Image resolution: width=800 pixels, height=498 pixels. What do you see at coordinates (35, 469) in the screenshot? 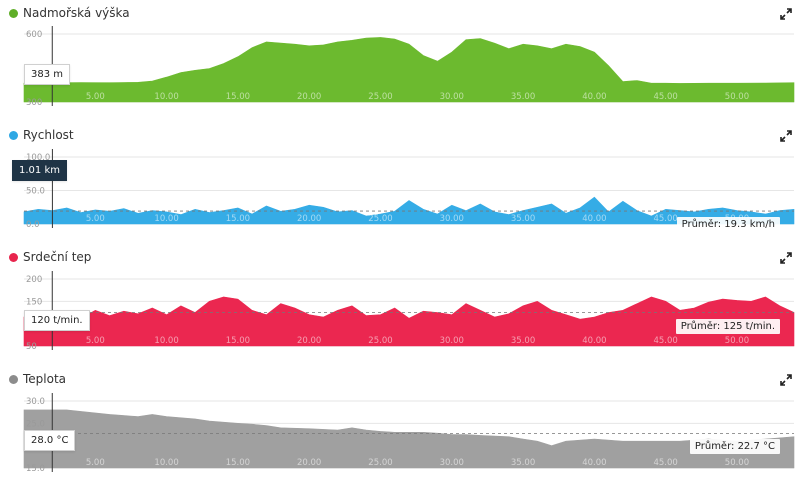
I see `y-tick-label: 15.0` at bounding box center [35, 469].